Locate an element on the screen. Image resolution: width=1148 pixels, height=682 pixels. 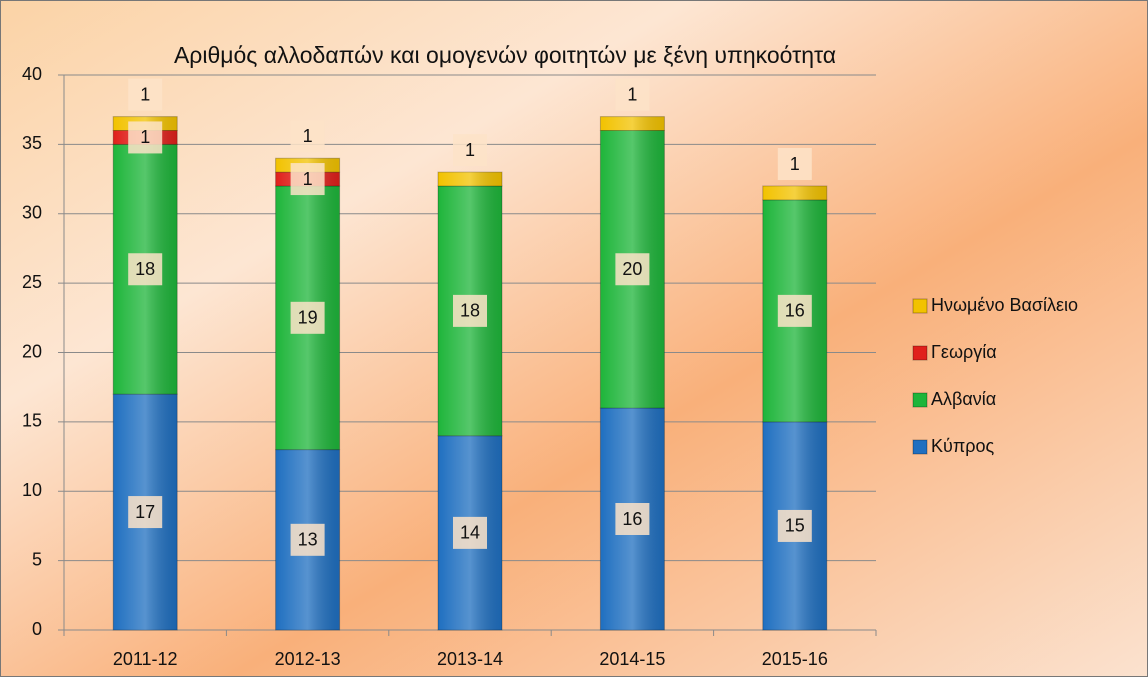
y-tick-label: 10 is located at coordinates (32, 490).